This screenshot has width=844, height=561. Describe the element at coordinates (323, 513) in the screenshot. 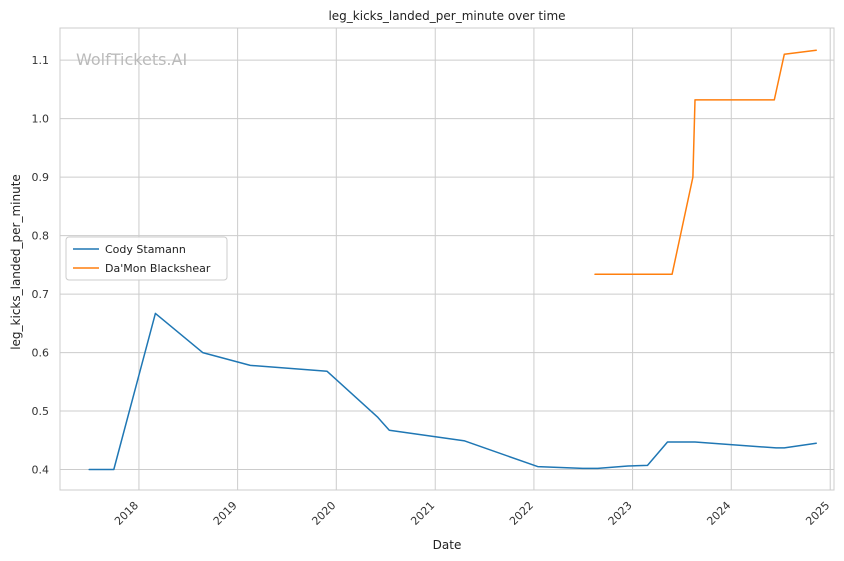

I see `x-tick-label: 2020` at that location.